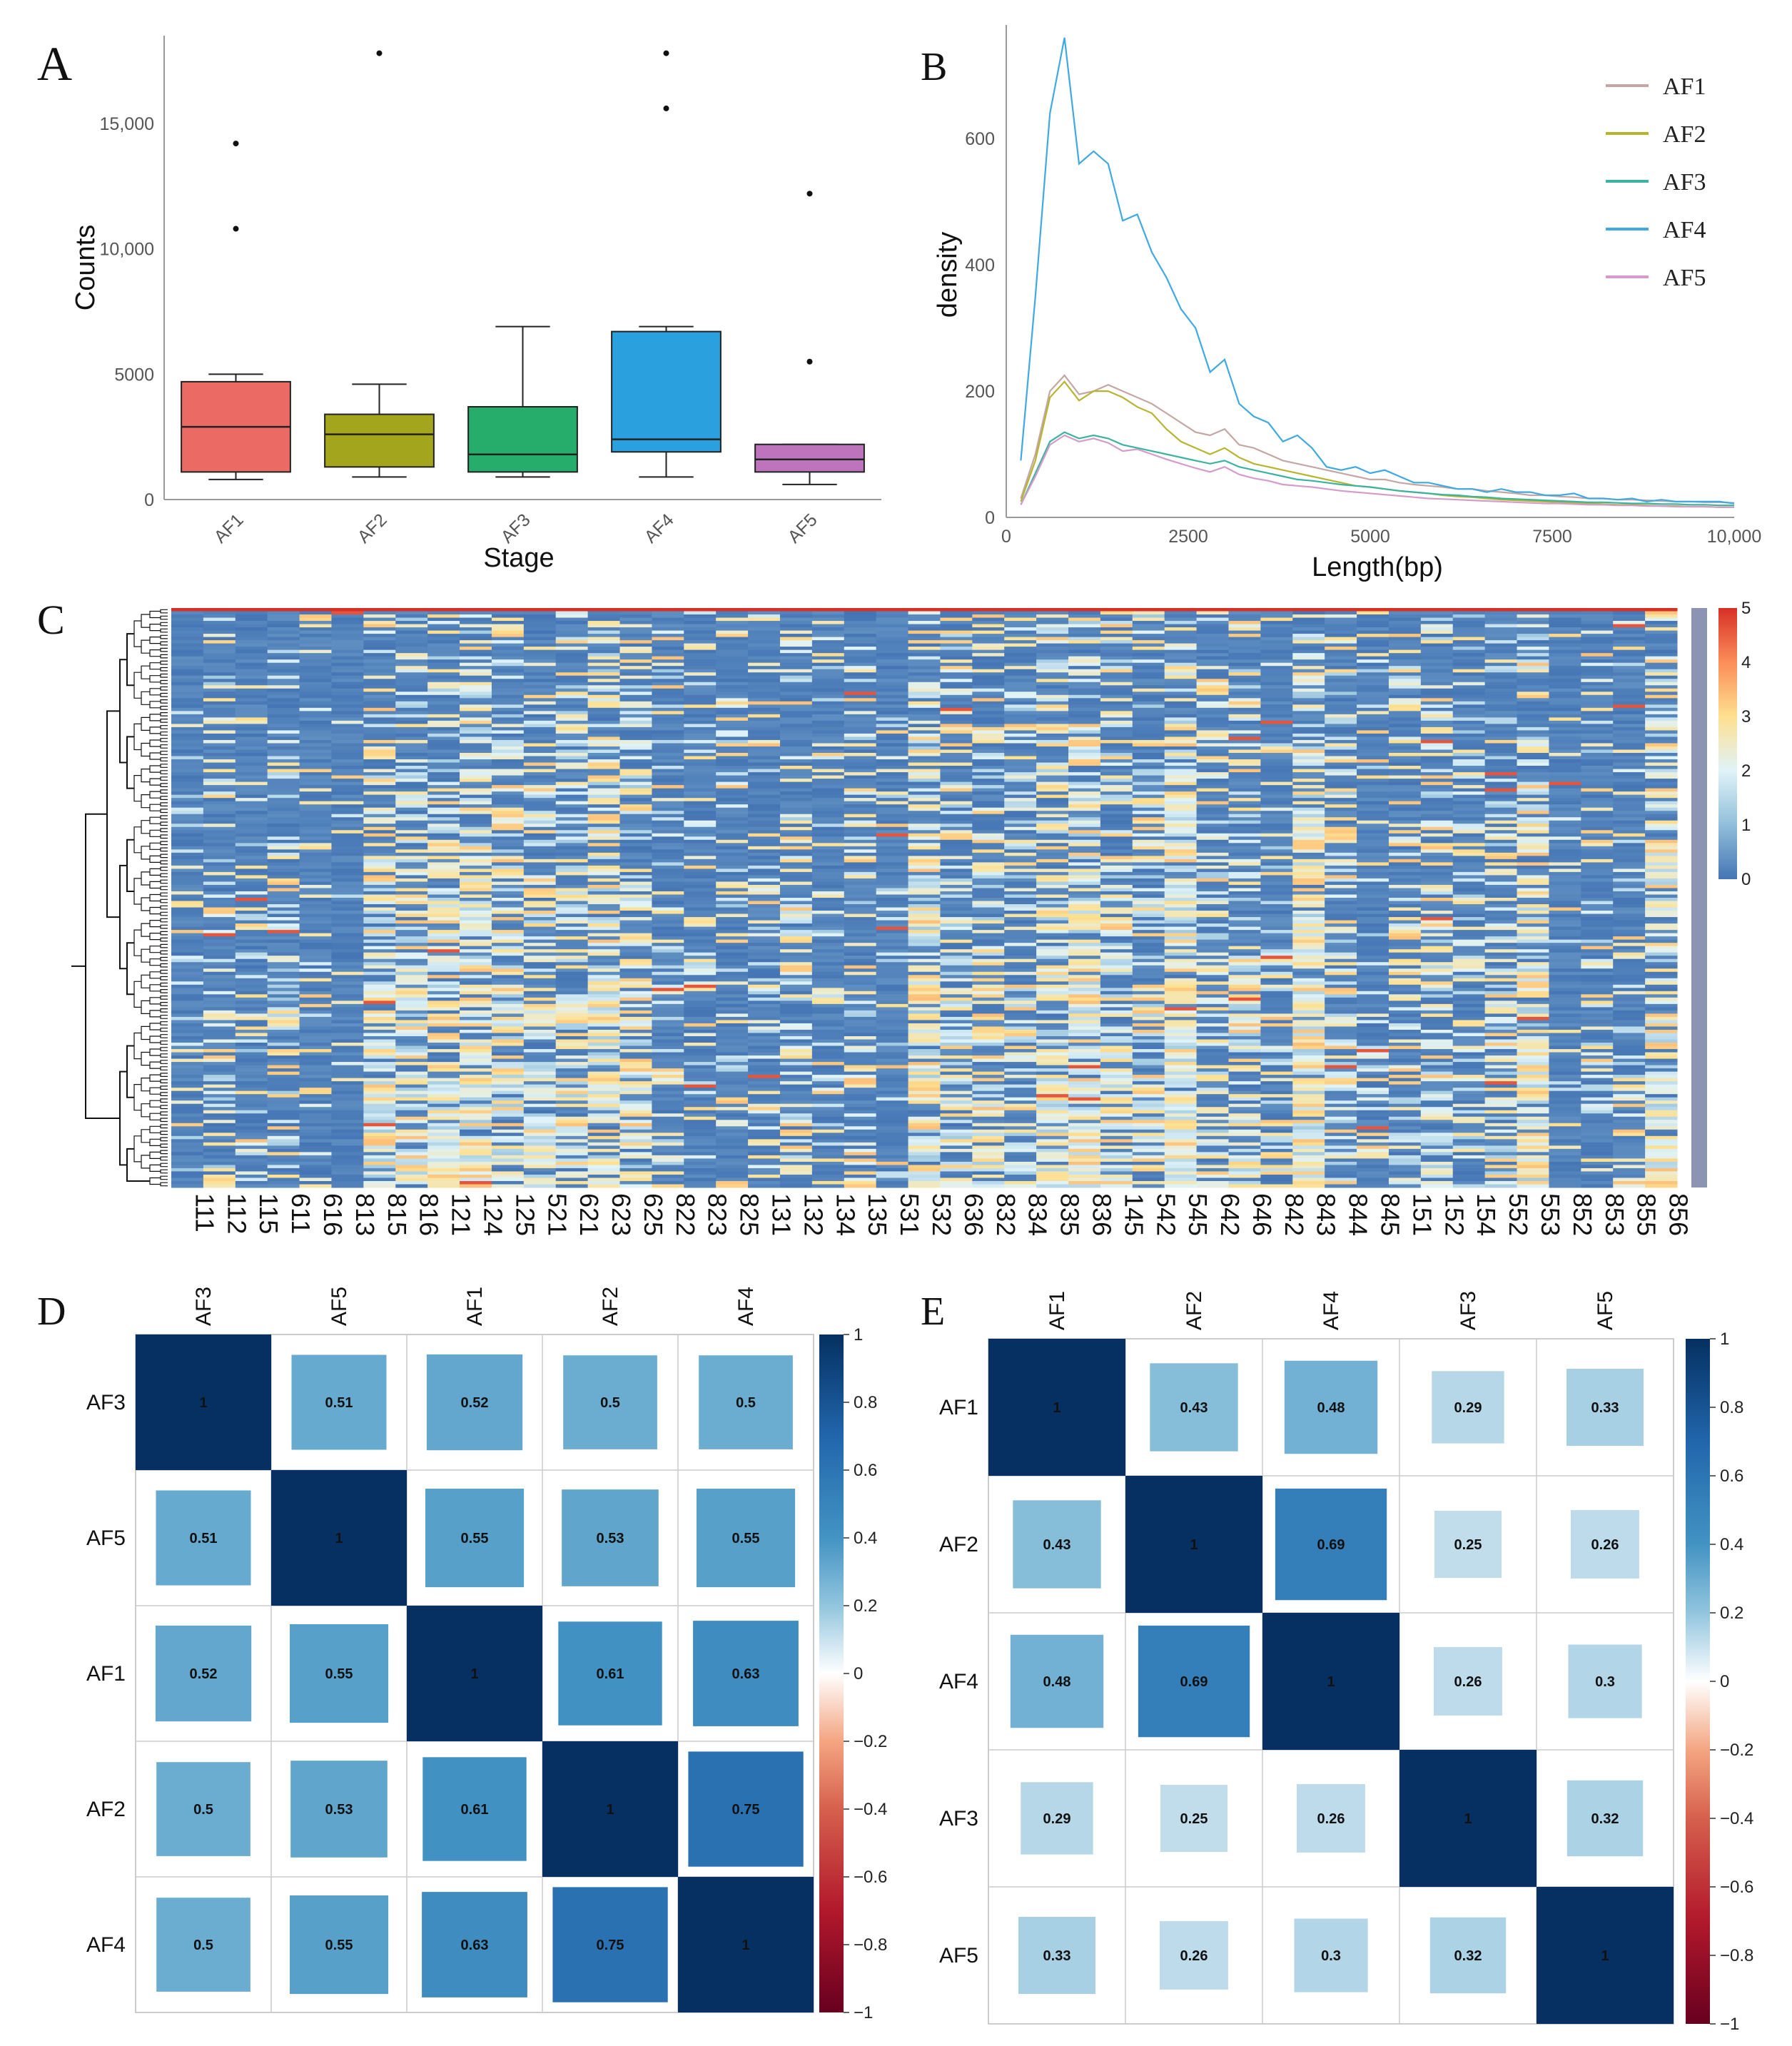 This screenshot has height=2046, width=1792. Describe the element at coordinates (236, 144) in the screenshot. I see `panel-a-outlier` at that location.